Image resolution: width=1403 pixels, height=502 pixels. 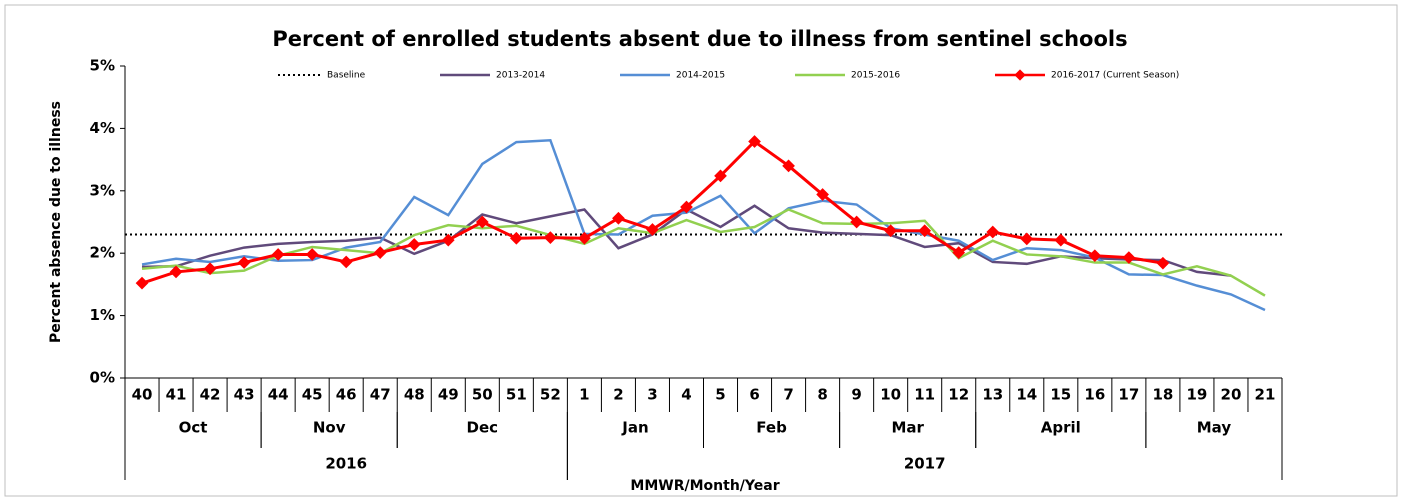 I want to click on x-tick-label: 45, so click(x=312, y=395).